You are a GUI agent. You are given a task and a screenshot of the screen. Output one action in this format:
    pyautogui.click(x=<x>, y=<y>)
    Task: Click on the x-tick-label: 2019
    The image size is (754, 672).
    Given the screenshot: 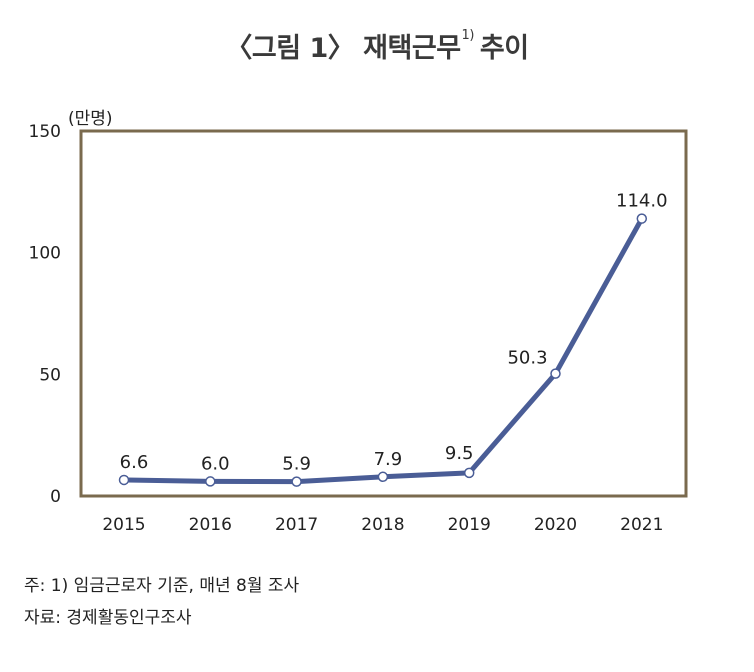 What is the action you would take?
    pyautogui.click(x=469, y=525)
    